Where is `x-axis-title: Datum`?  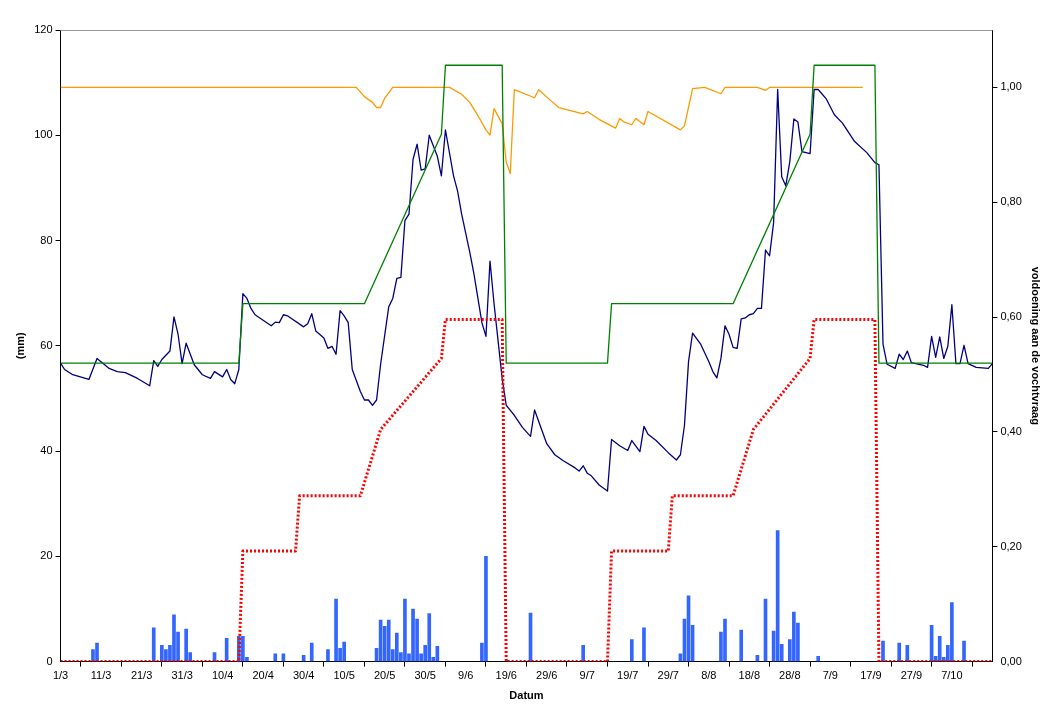 x-axis-title: Datum is located at coordinates (526, 695).